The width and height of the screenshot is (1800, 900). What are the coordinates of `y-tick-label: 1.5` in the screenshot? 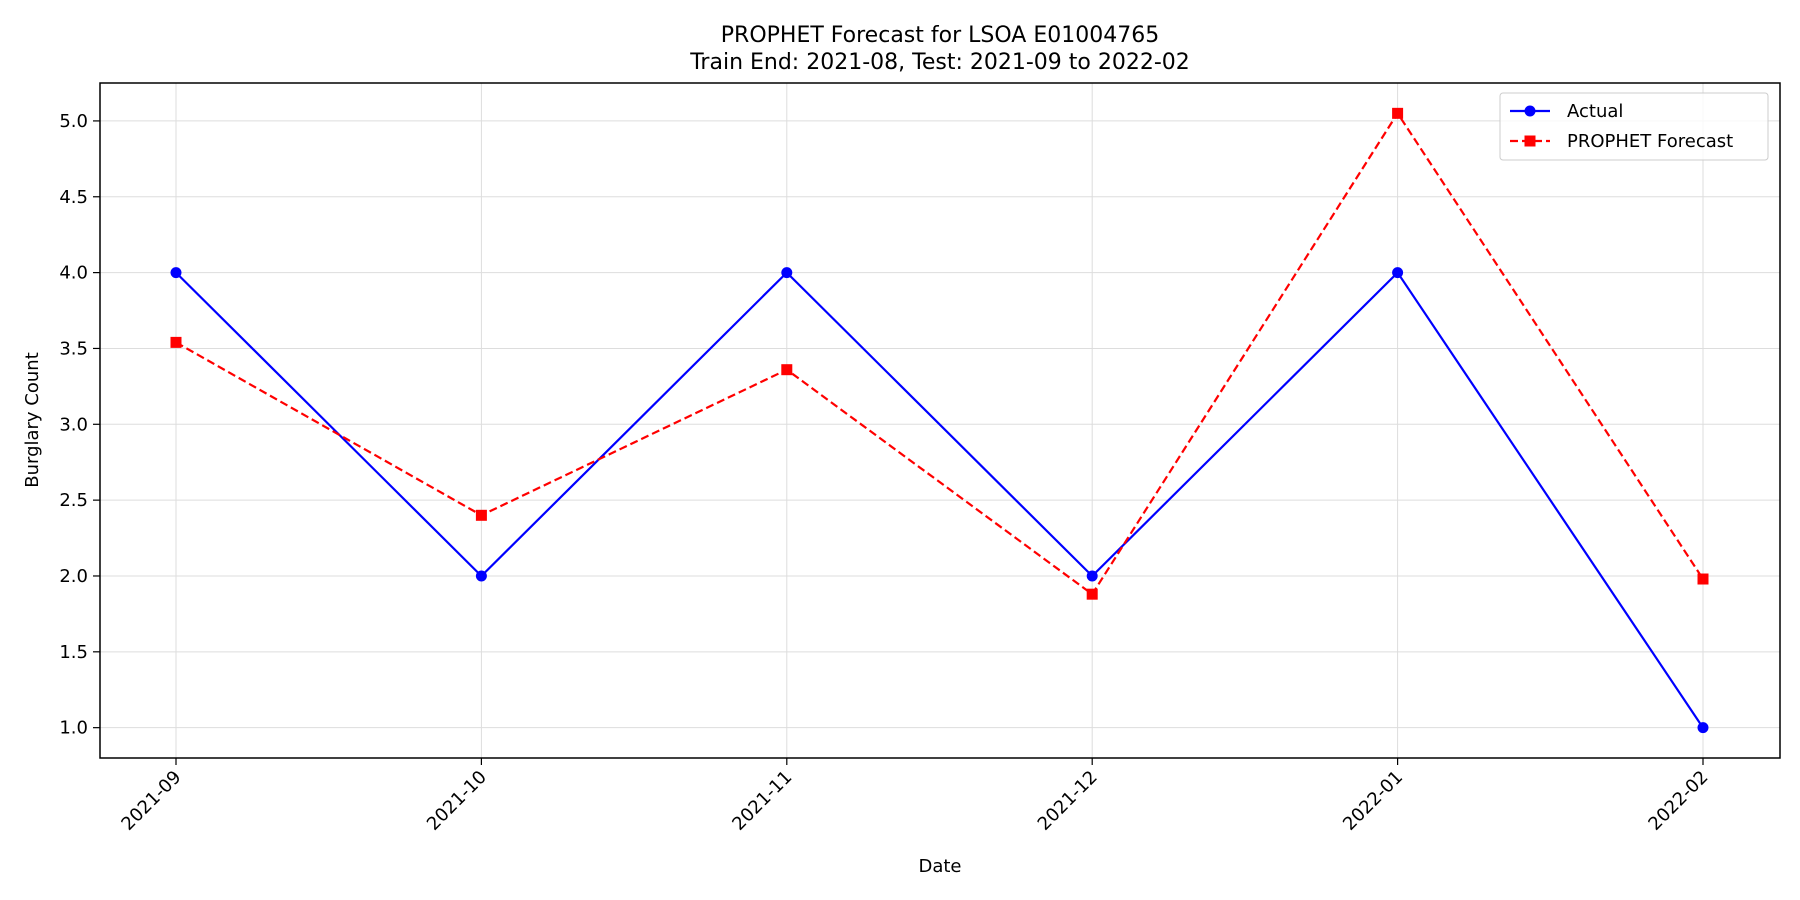 It's located at (73, 652).